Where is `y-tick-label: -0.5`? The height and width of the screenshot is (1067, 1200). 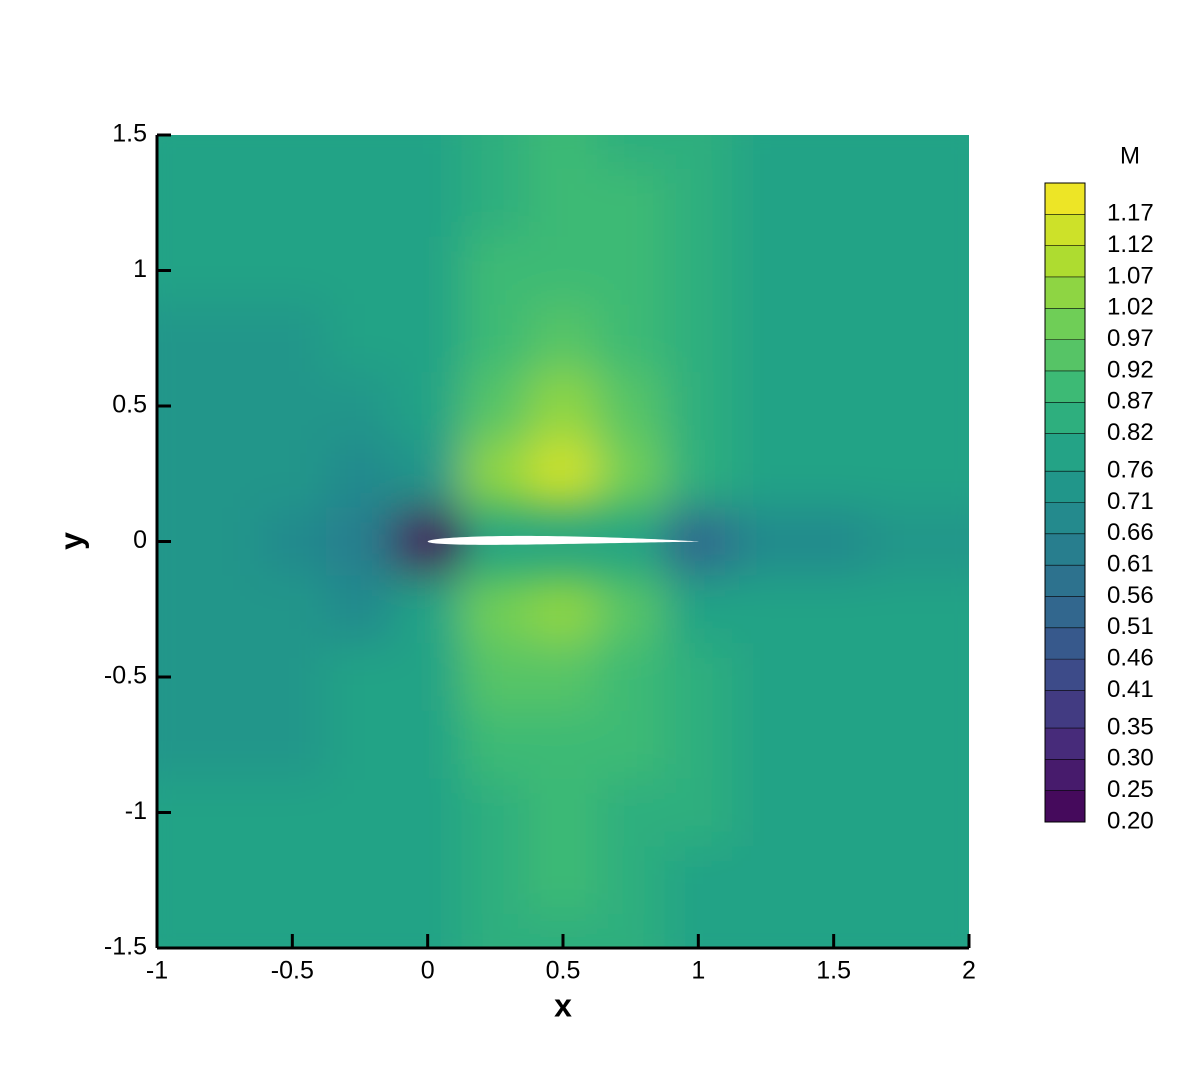
y-tick-label: -0.5 is located at coordinates (125, 676).